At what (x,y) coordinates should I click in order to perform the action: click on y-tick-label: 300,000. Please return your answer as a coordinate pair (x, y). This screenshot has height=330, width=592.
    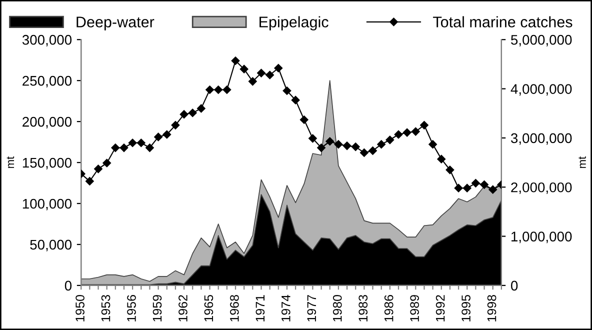
    Looking at the image, I should click on (47, 40).